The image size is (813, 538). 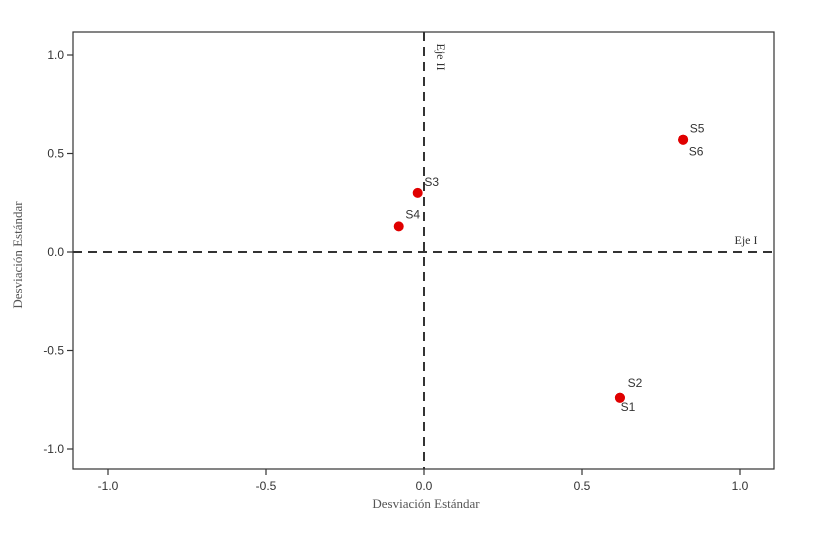 What do you see at coordinates (398, 226) in the screenshot?
I see `data-point-s4` at bounding box center [398, 226].